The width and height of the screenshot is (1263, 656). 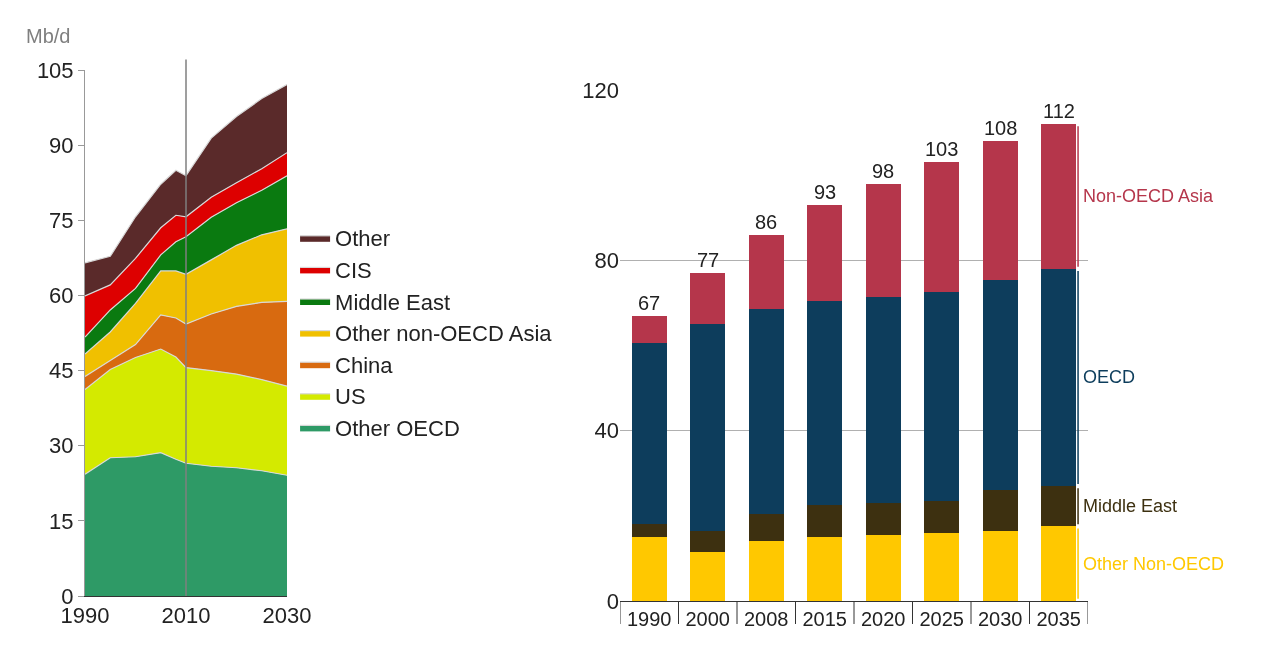 I want to click on y-tick-label: 75, so click(x=61, y=220).